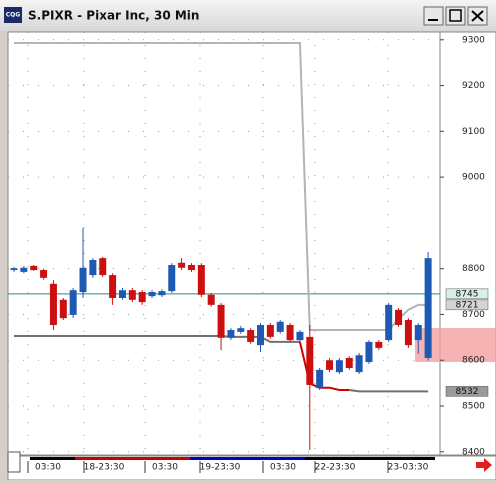  Describe the element at coordinates (473, 86) in the screenshot. I see `y-tick-label: 9200` at that location.